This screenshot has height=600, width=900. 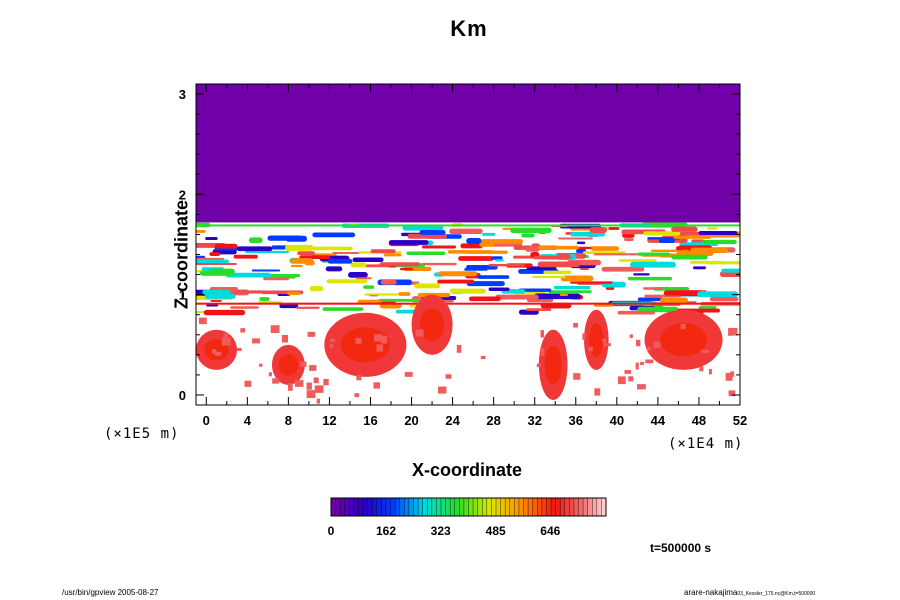 I want to click on x-tick-label: 36, so click(x=576, y=420).